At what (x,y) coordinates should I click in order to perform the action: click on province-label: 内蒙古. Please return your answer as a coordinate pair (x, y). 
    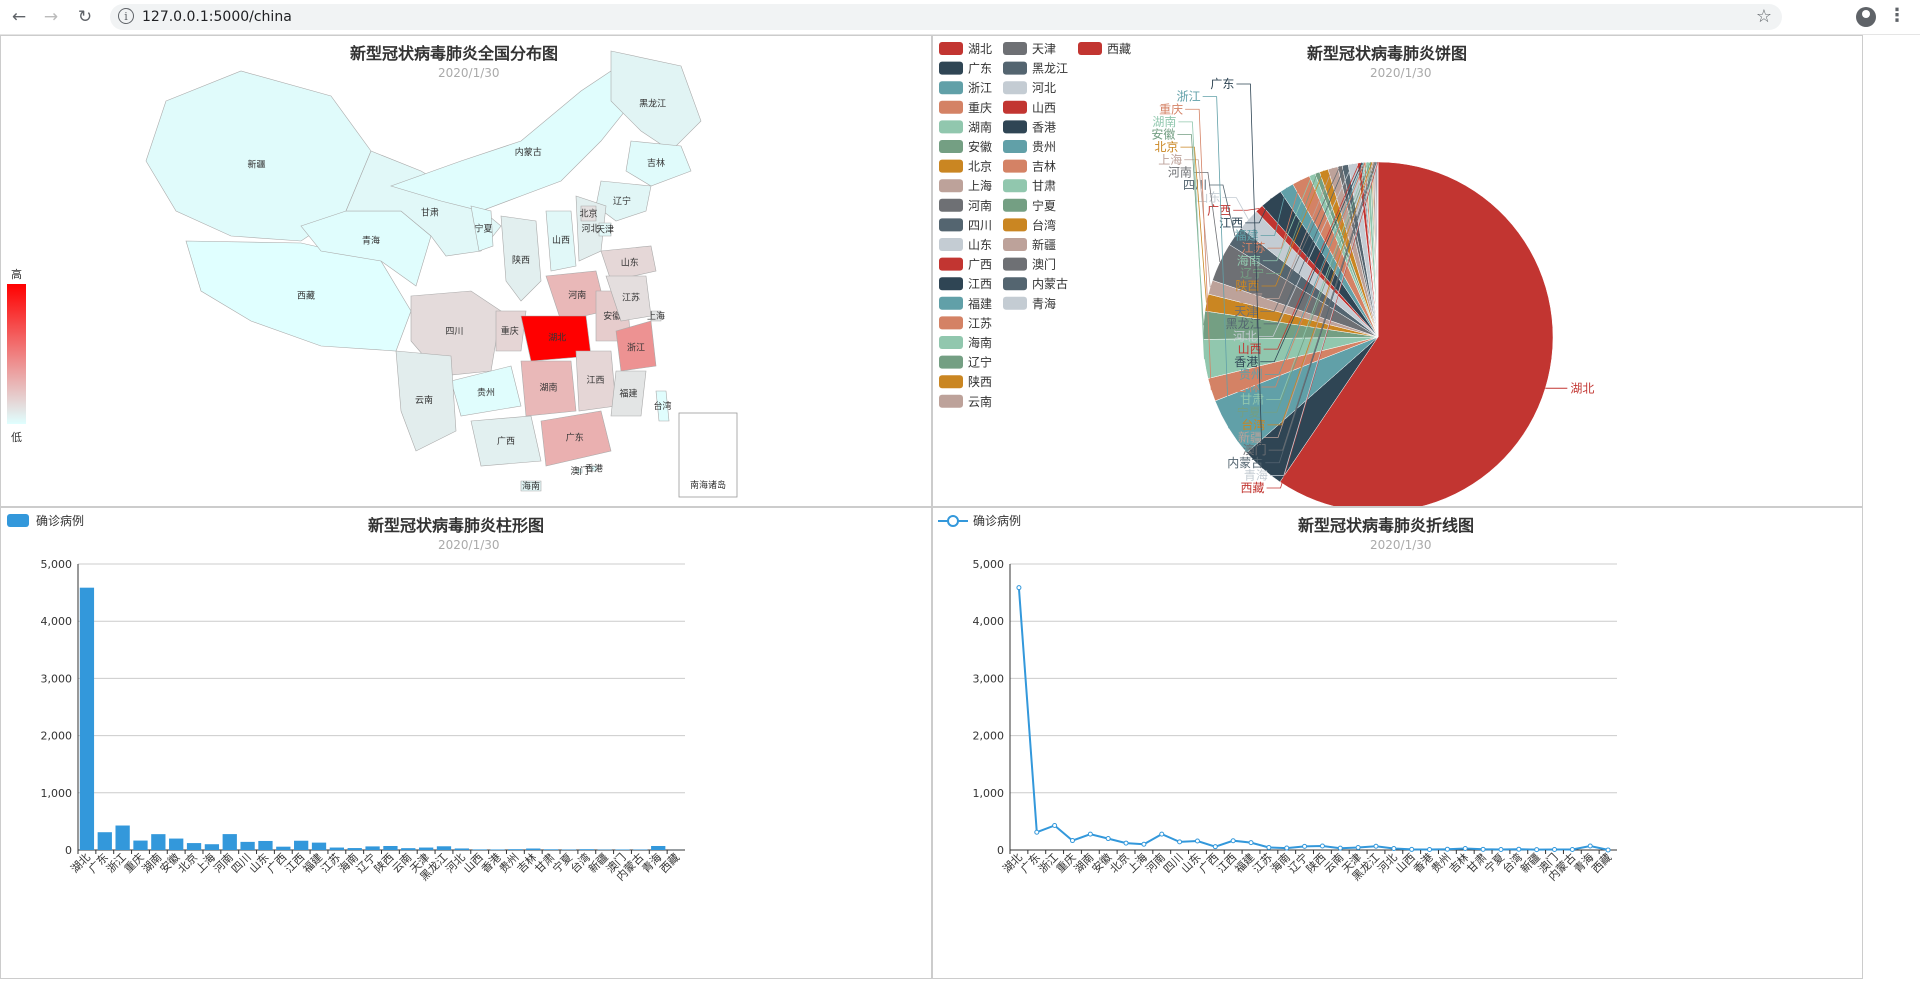
    Looking at the image, I should click on (528, 152).